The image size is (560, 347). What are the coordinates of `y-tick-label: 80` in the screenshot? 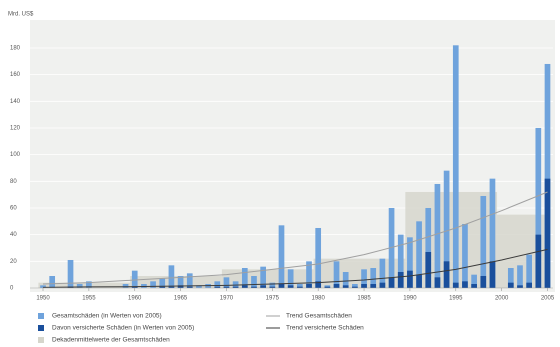 It's located at (13, 182).